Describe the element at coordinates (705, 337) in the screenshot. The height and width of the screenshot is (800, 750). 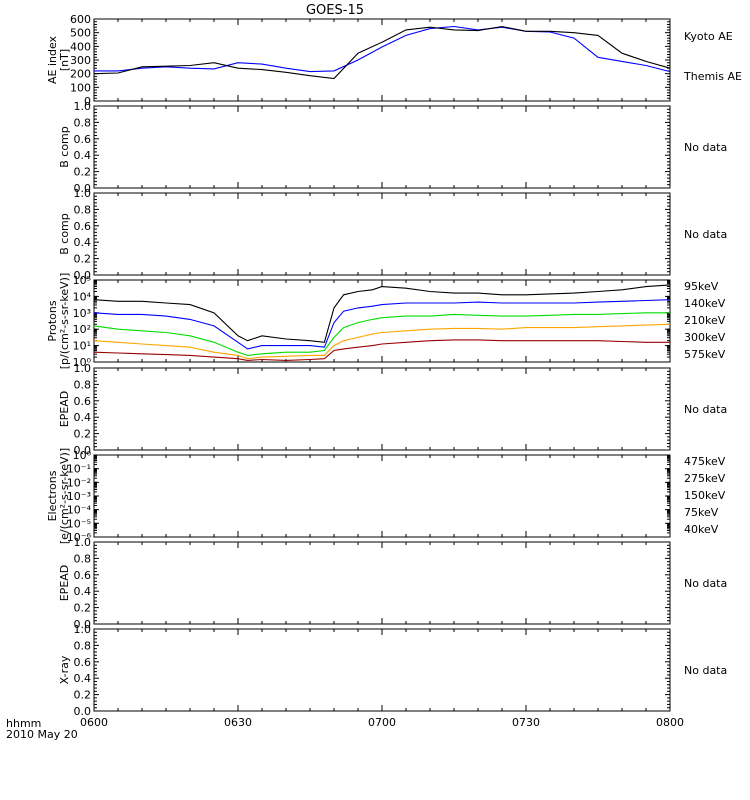
I see `legend-entry: 300keV` at that location.